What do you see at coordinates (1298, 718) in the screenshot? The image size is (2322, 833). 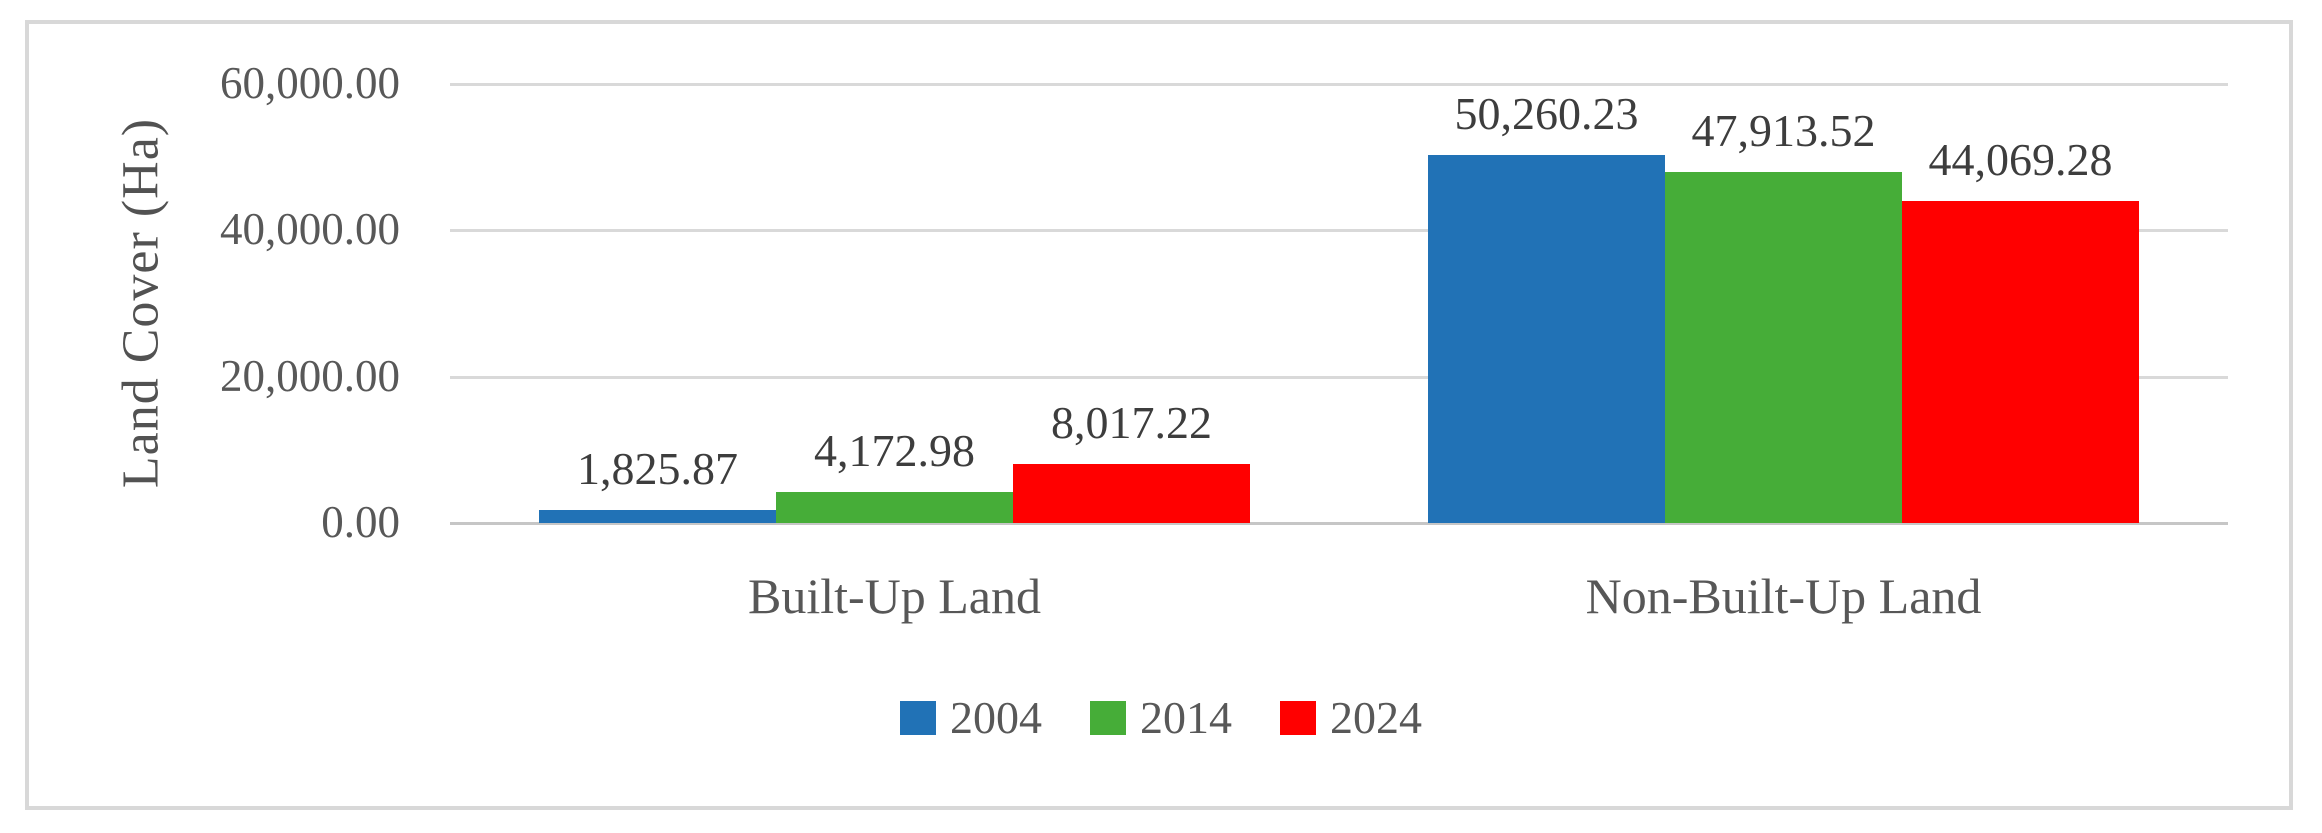 I see `legend-swatch-2024` at bounding box center [1298, 718].